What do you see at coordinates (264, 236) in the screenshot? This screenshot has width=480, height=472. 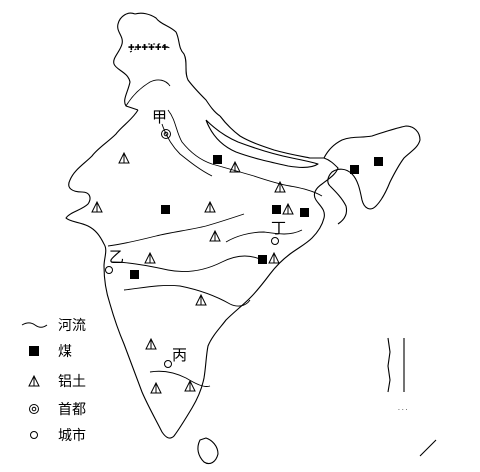 I see `river-mahanadi` at bounding box center [264, 236].